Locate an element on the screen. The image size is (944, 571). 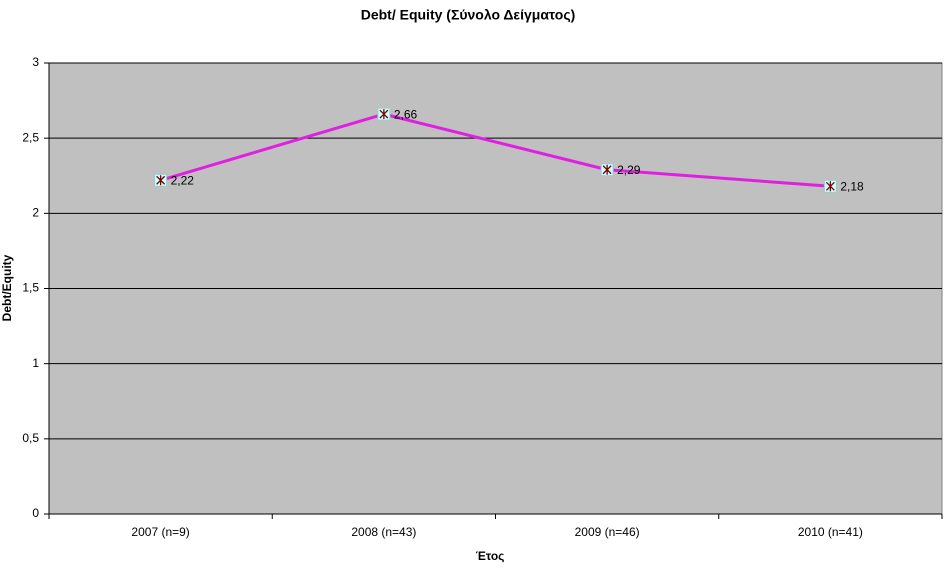
x-tick-label: 2008 (n=43) is located at coordinates (383, 532).